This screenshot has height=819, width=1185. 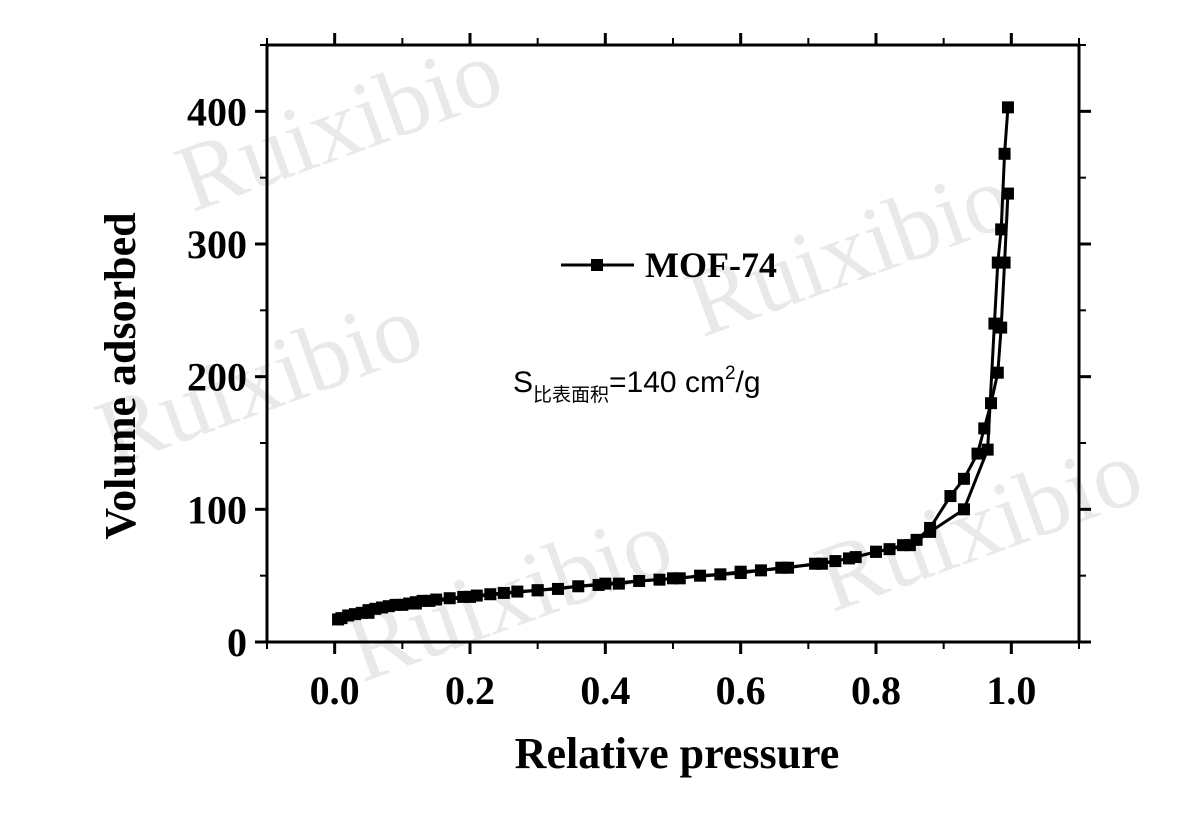 I want to click on y-tick-label: 200, so click(x=217, y=377).